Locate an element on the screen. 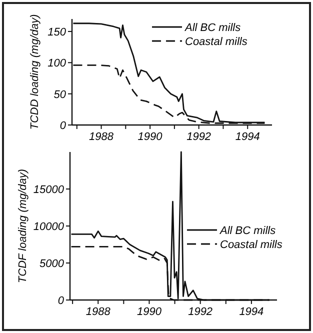  y-tick-label: 150 is located at coordinates (57, 32).